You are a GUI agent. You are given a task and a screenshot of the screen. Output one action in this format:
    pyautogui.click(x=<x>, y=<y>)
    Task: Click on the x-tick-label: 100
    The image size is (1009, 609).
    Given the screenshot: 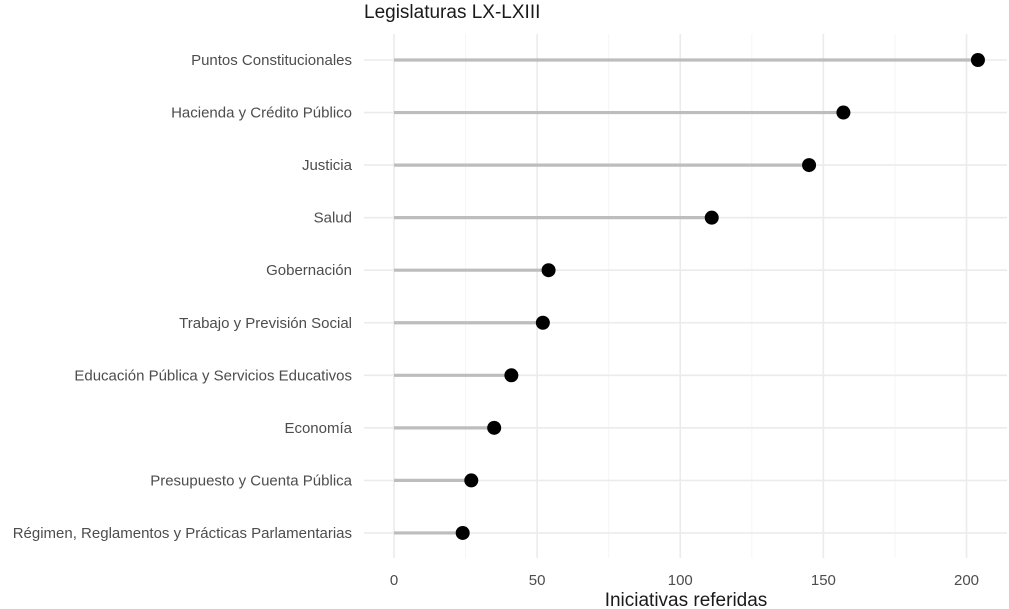 What is the action you would take?
    pyautogui.click(x=680, y=580)
    